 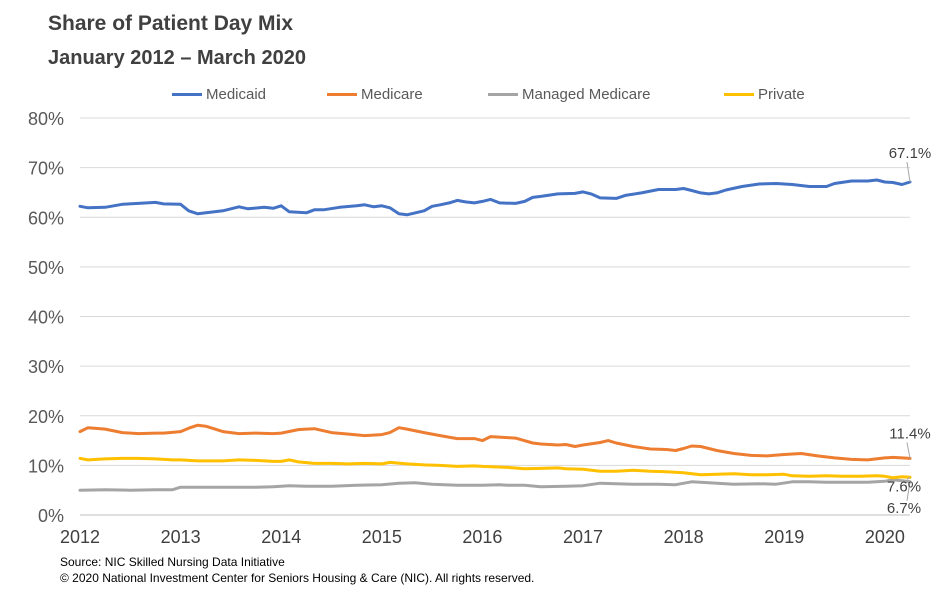 What do you see at coordinates (739, 94) in the screenshot?
I see `legend-swatch-private` at bounding box center [739, 94].